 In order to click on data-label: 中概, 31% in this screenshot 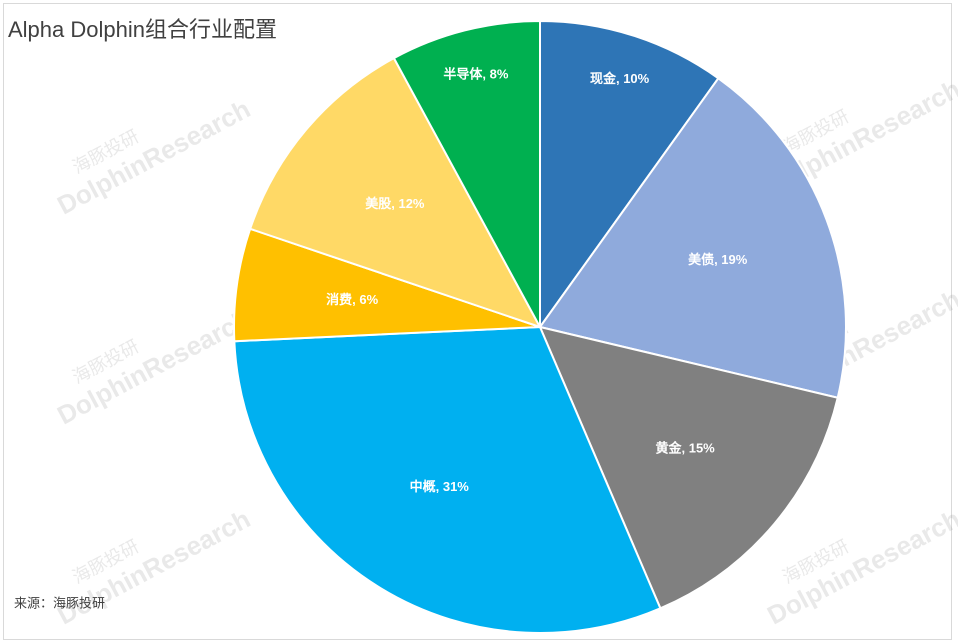, I will do `click(440, 486)`.